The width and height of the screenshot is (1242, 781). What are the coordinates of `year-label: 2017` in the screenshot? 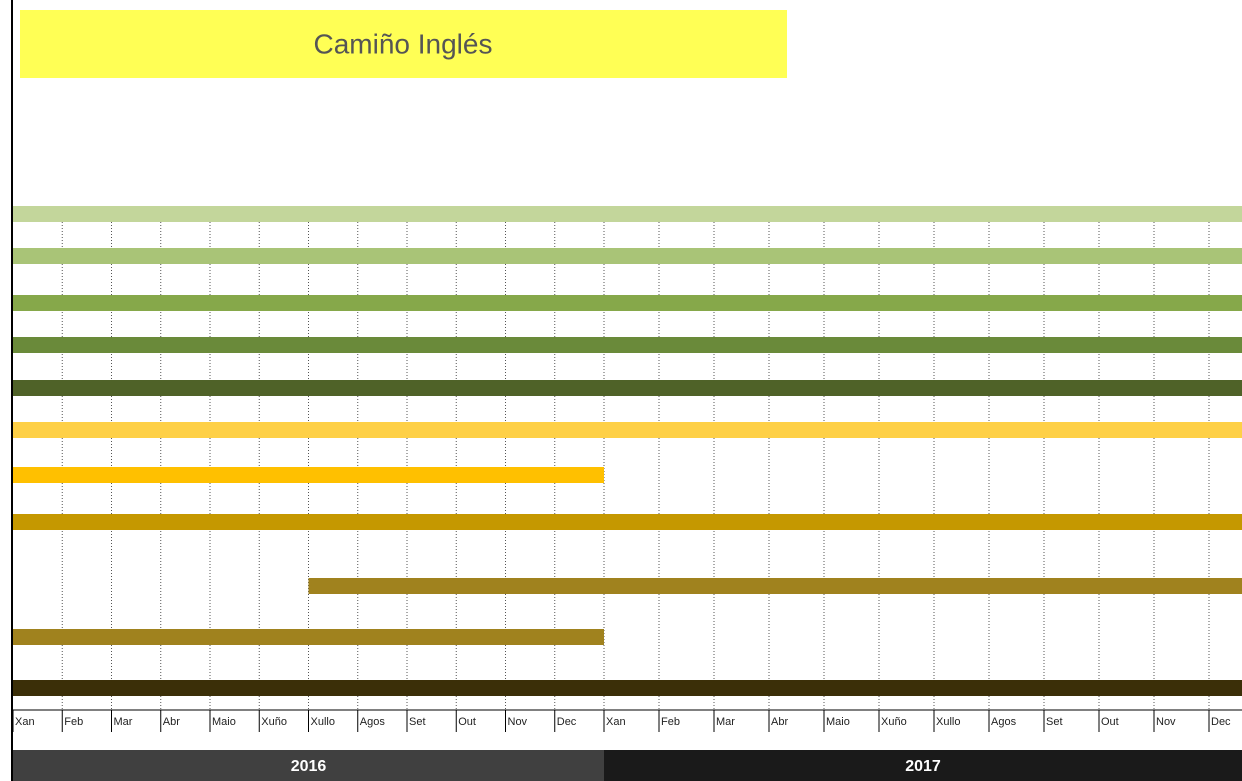 It's located at (923, 766).